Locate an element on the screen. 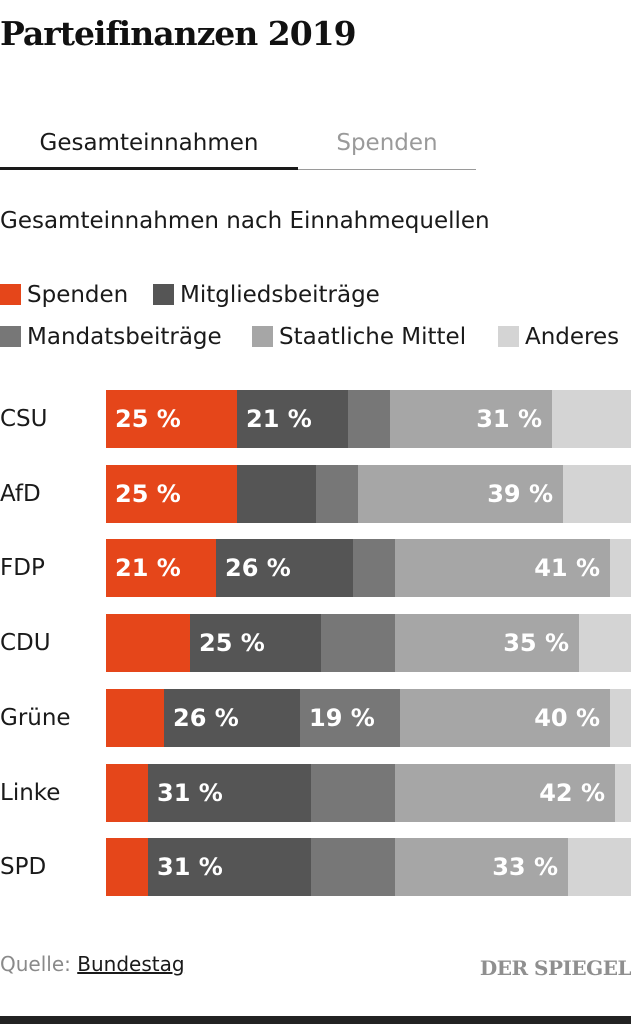 Image resolution: width=631 pixels, height=1024 pixels. data-label-csu-staatliche-mittel: 31 % is located at coordinates (509, 419).